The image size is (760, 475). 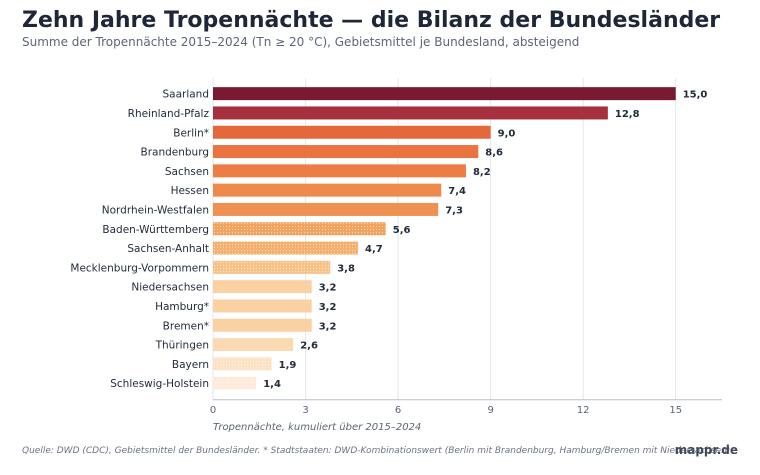 I want to click on category-label: Bayern, so click(x=190, y=365).